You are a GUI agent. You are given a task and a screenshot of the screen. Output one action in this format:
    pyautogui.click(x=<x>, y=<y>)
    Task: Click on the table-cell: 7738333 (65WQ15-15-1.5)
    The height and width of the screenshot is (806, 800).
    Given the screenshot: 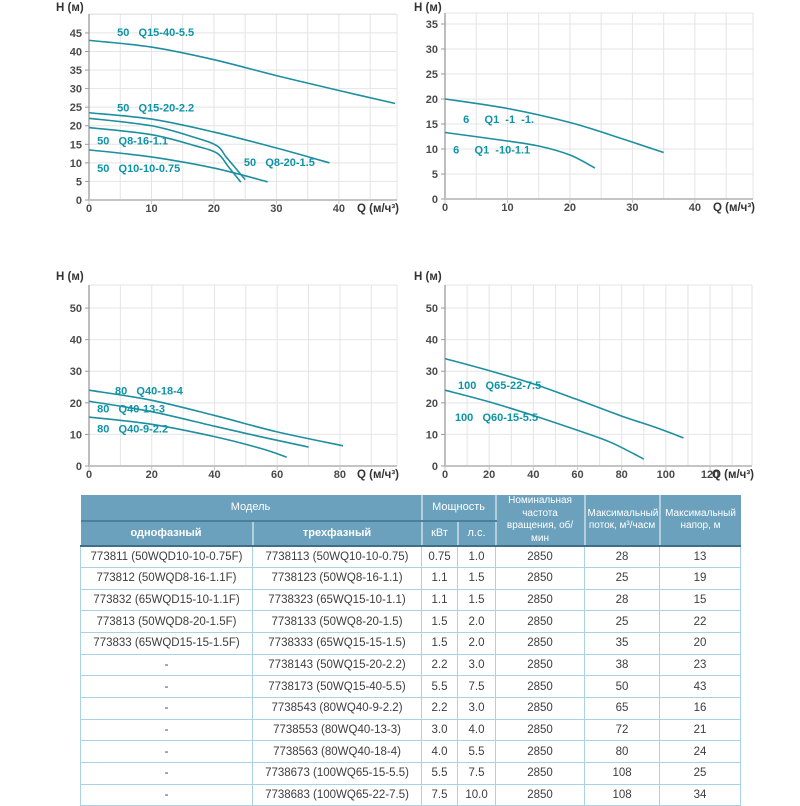 What is the action you would take?
    pyautogui.click(x=337, y=643)
    